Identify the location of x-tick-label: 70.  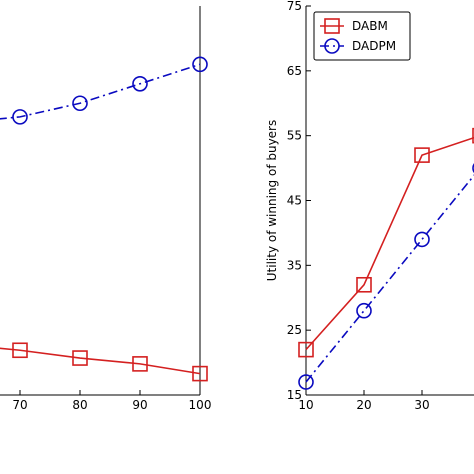
(19, 405).